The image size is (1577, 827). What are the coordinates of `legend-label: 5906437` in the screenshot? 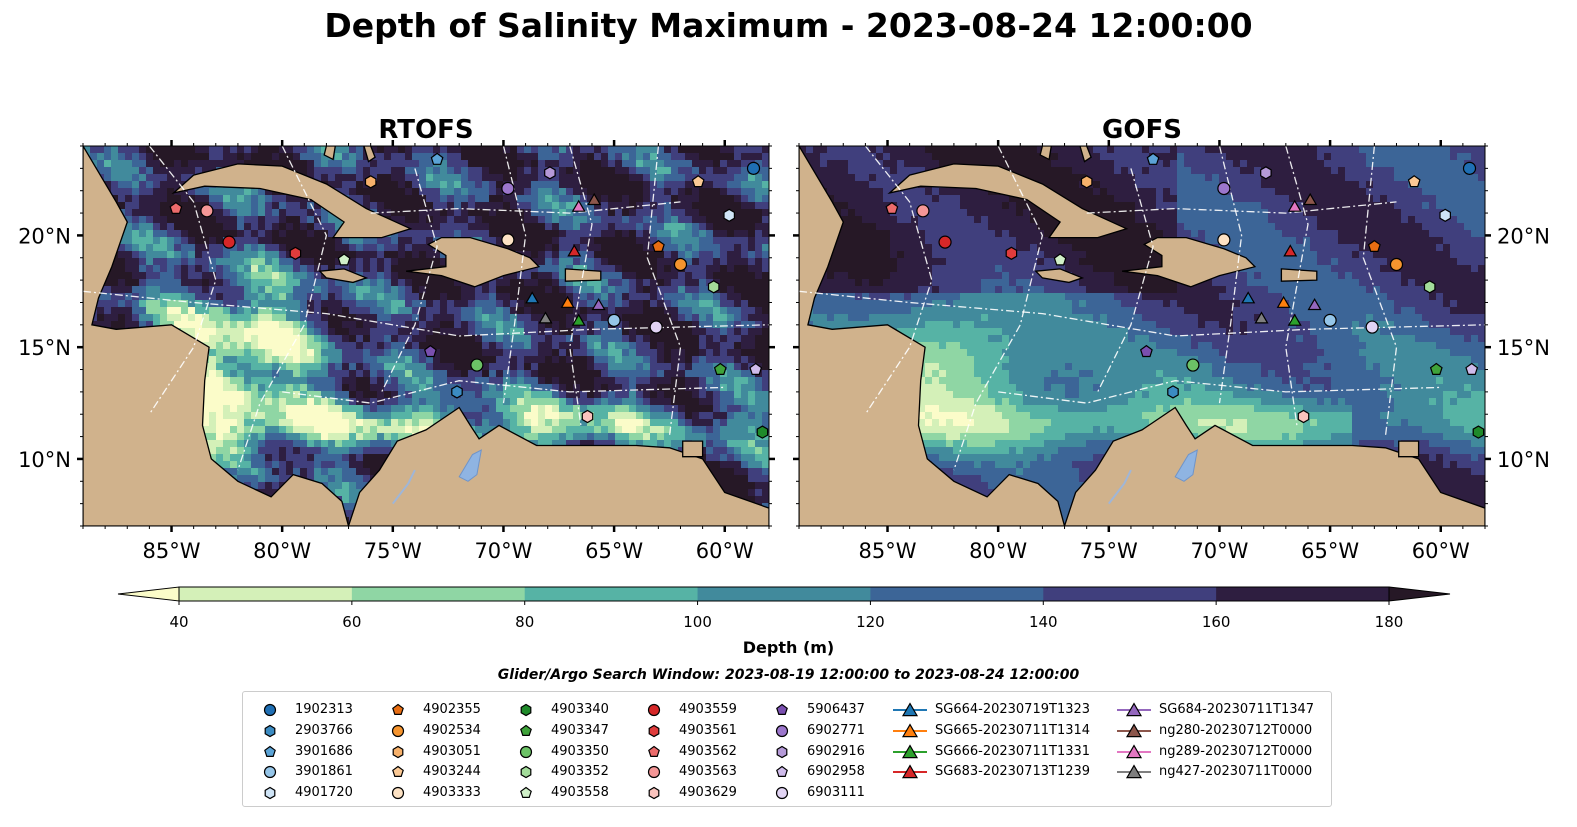 It's located at (836, 709).